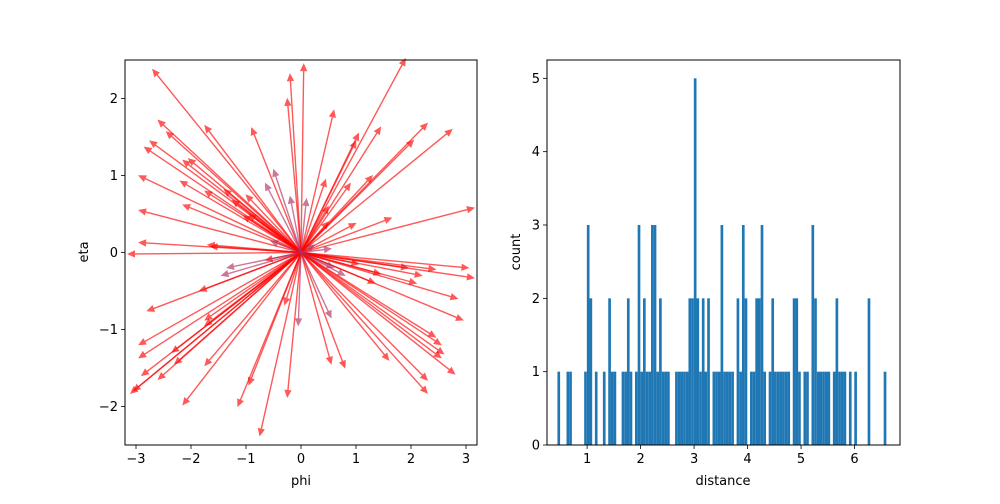 This screenshot has width=1000, height=504. What do you see at coordinates (694, 459) in the screenshot?
I see `x-tick-label: 3` at bounding box center [694, 459].